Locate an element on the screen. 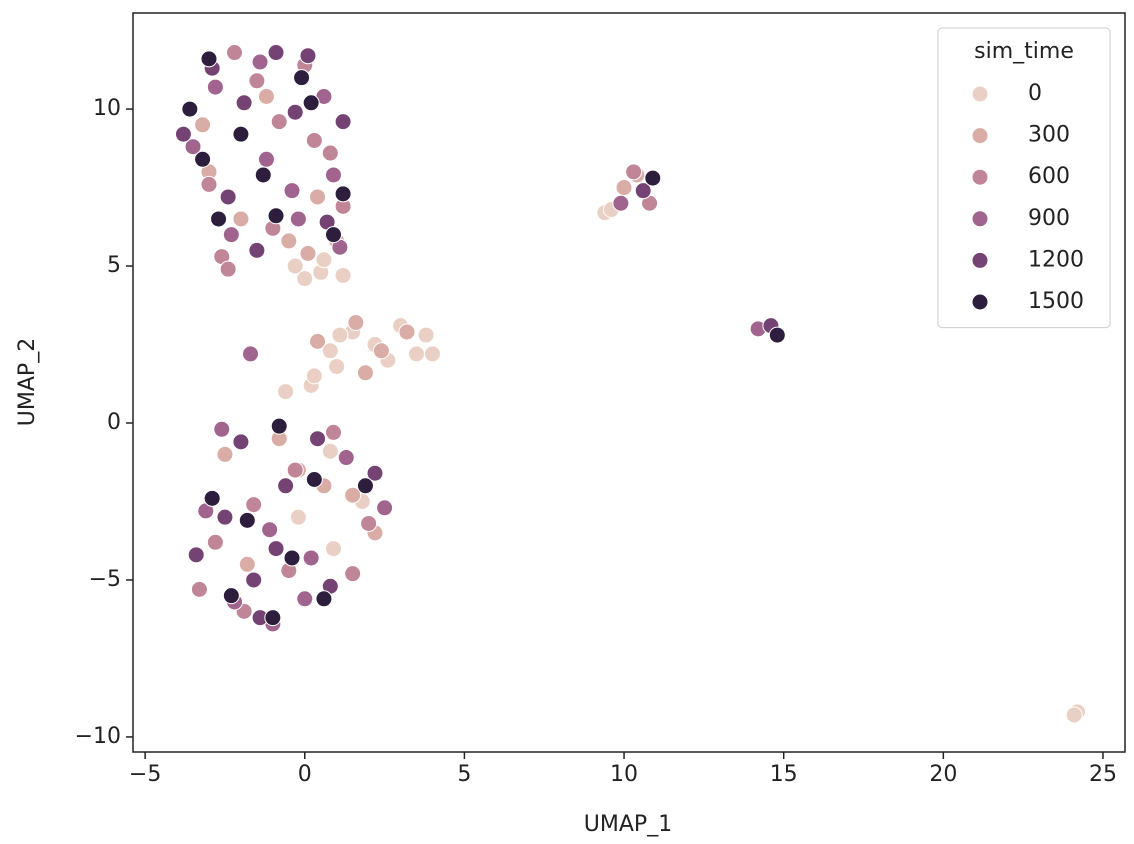 Image resolution: width=1134 pixels, height=844 pixels. x-tick-label: 20 is located at coordinates (943, 774).